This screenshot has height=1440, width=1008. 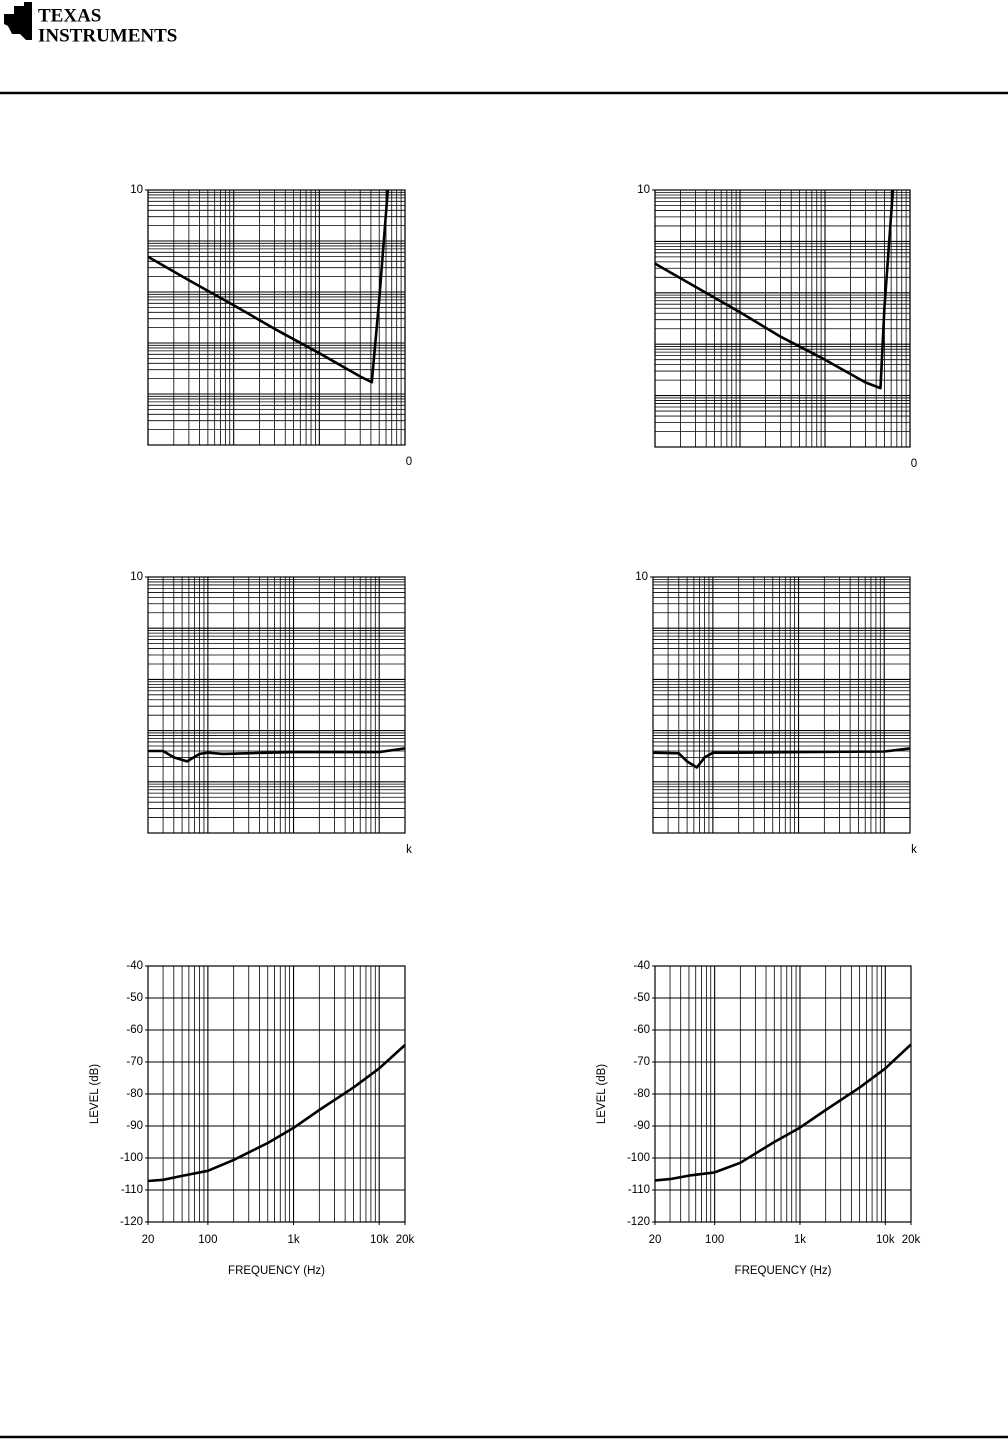 I want to click on brand-line1: TEXAS, so click(x=69, y=15).